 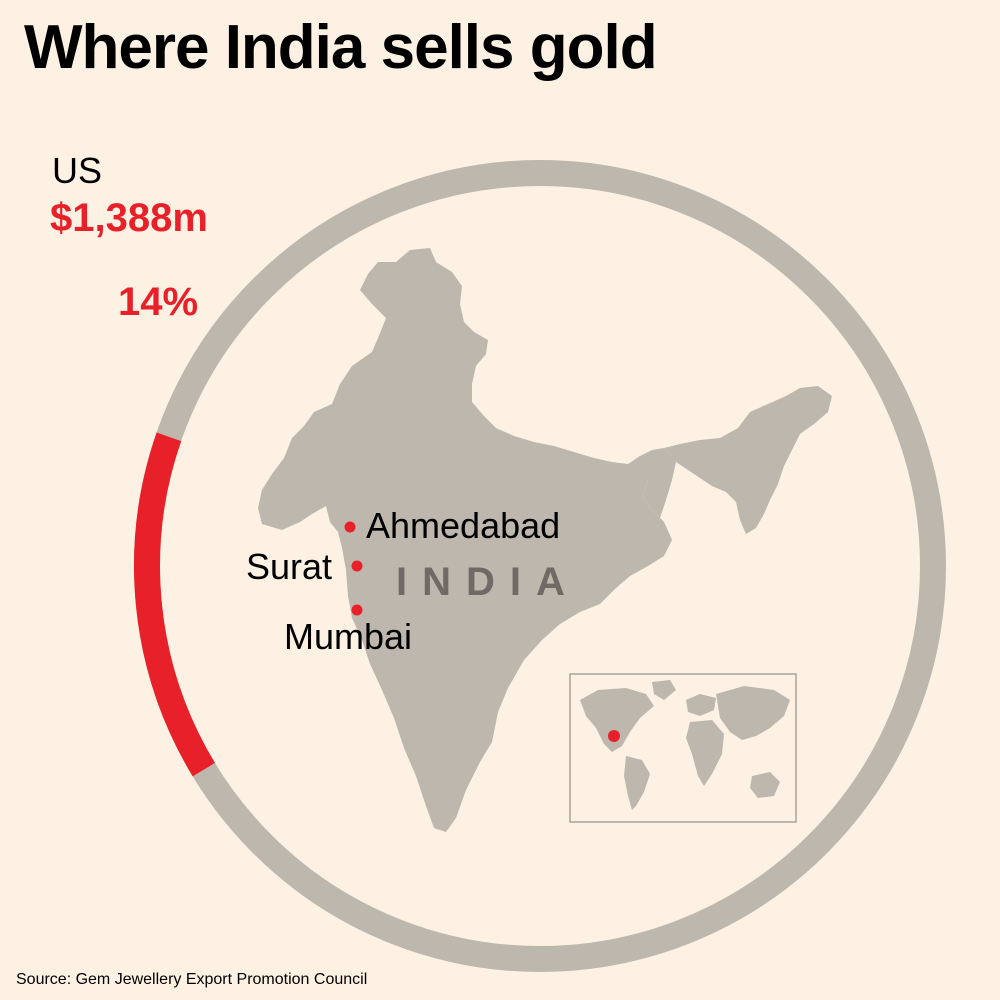 I want to click on inset-map-frame, so click(x=683, y=748).